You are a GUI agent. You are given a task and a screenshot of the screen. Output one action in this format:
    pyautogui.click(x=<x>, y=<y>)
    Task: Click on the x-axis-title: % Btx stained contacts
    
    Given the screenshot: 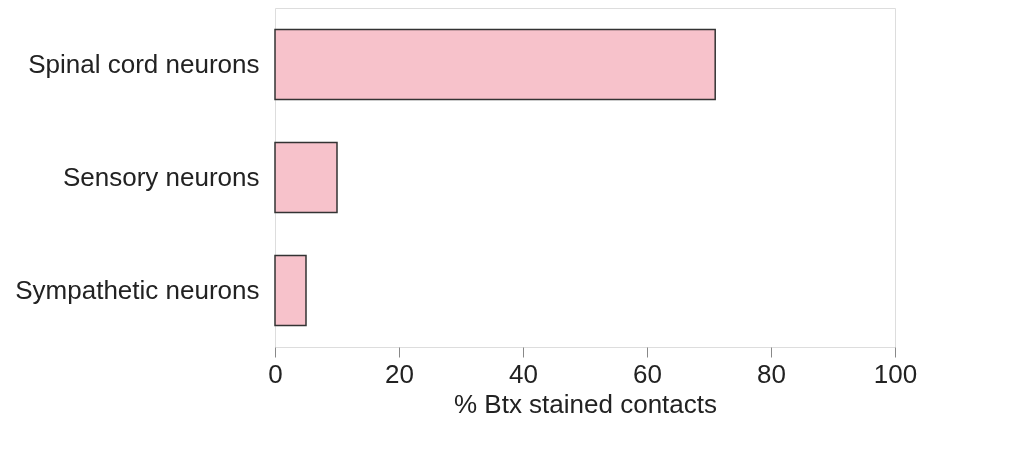 What is the action you would take?
    pyautogui.click(x=585, y=403)
    